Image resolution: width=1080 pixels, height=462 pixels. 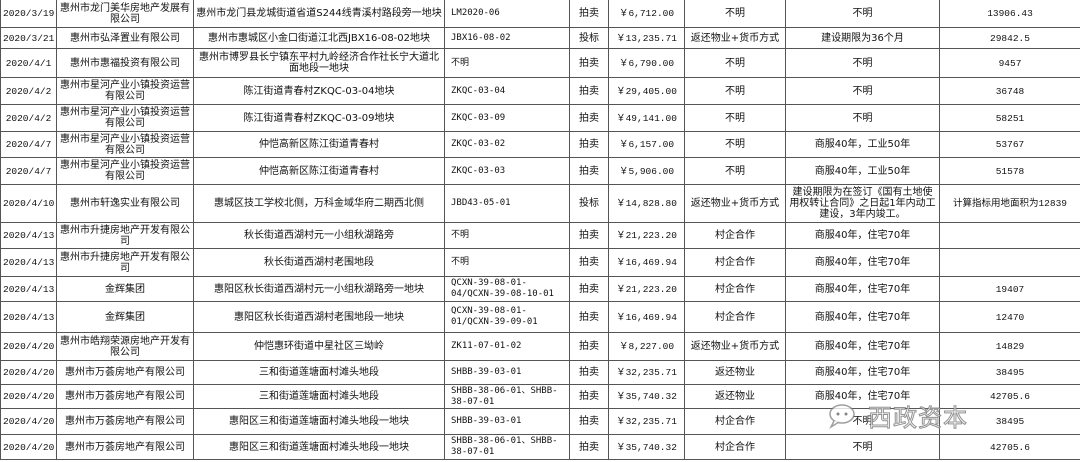 I want to click on company-cell: 惠州市升捷房地产开发有限公司, so click(x=125, y=235).